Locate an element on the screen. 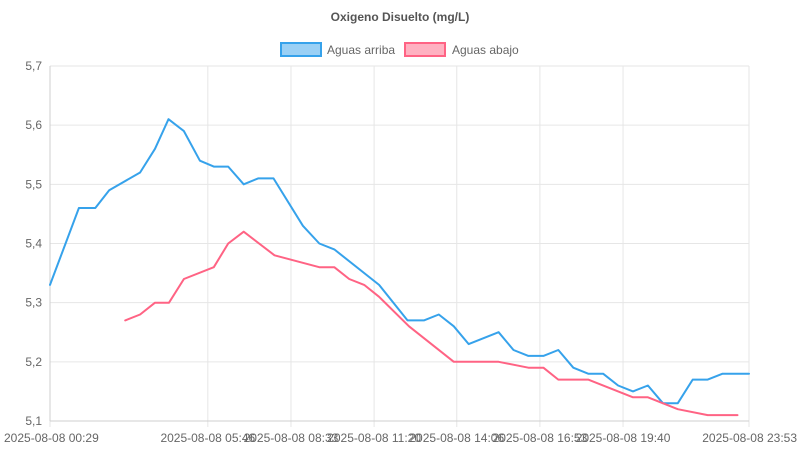 Image resolution: width=800 pixels, height=450 pixels. y-axis-ticks: 5,1 5,2 5,3 5,4 5,5 5,6 5,7 is located at coordinates (33, 243).